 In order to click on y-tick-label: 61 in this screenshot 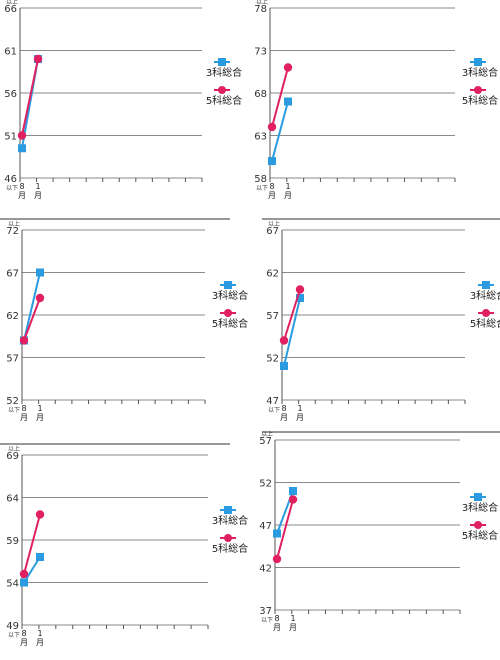, I will do `click(10, 52)`.